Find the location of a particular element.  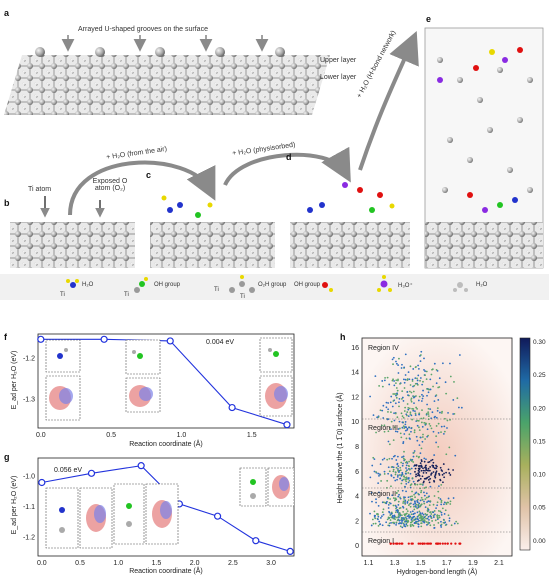

data-point is located at coordinates (217, 516).